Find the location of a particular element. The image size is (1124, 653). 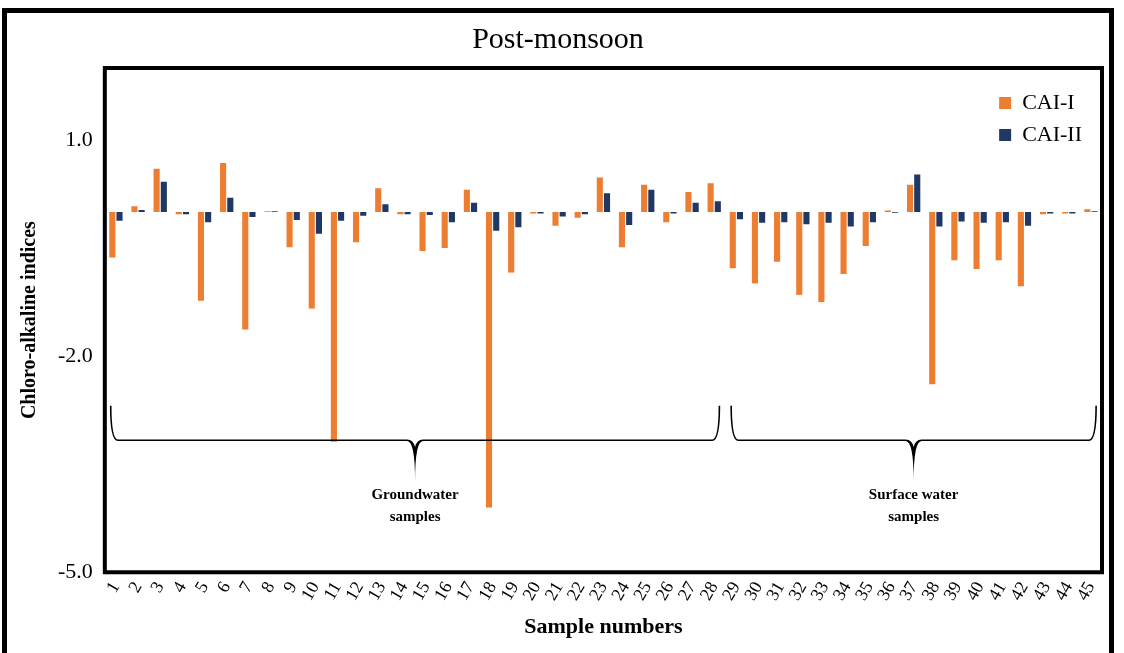

x-tick-label: 5 is located at coordinates (201, 586).